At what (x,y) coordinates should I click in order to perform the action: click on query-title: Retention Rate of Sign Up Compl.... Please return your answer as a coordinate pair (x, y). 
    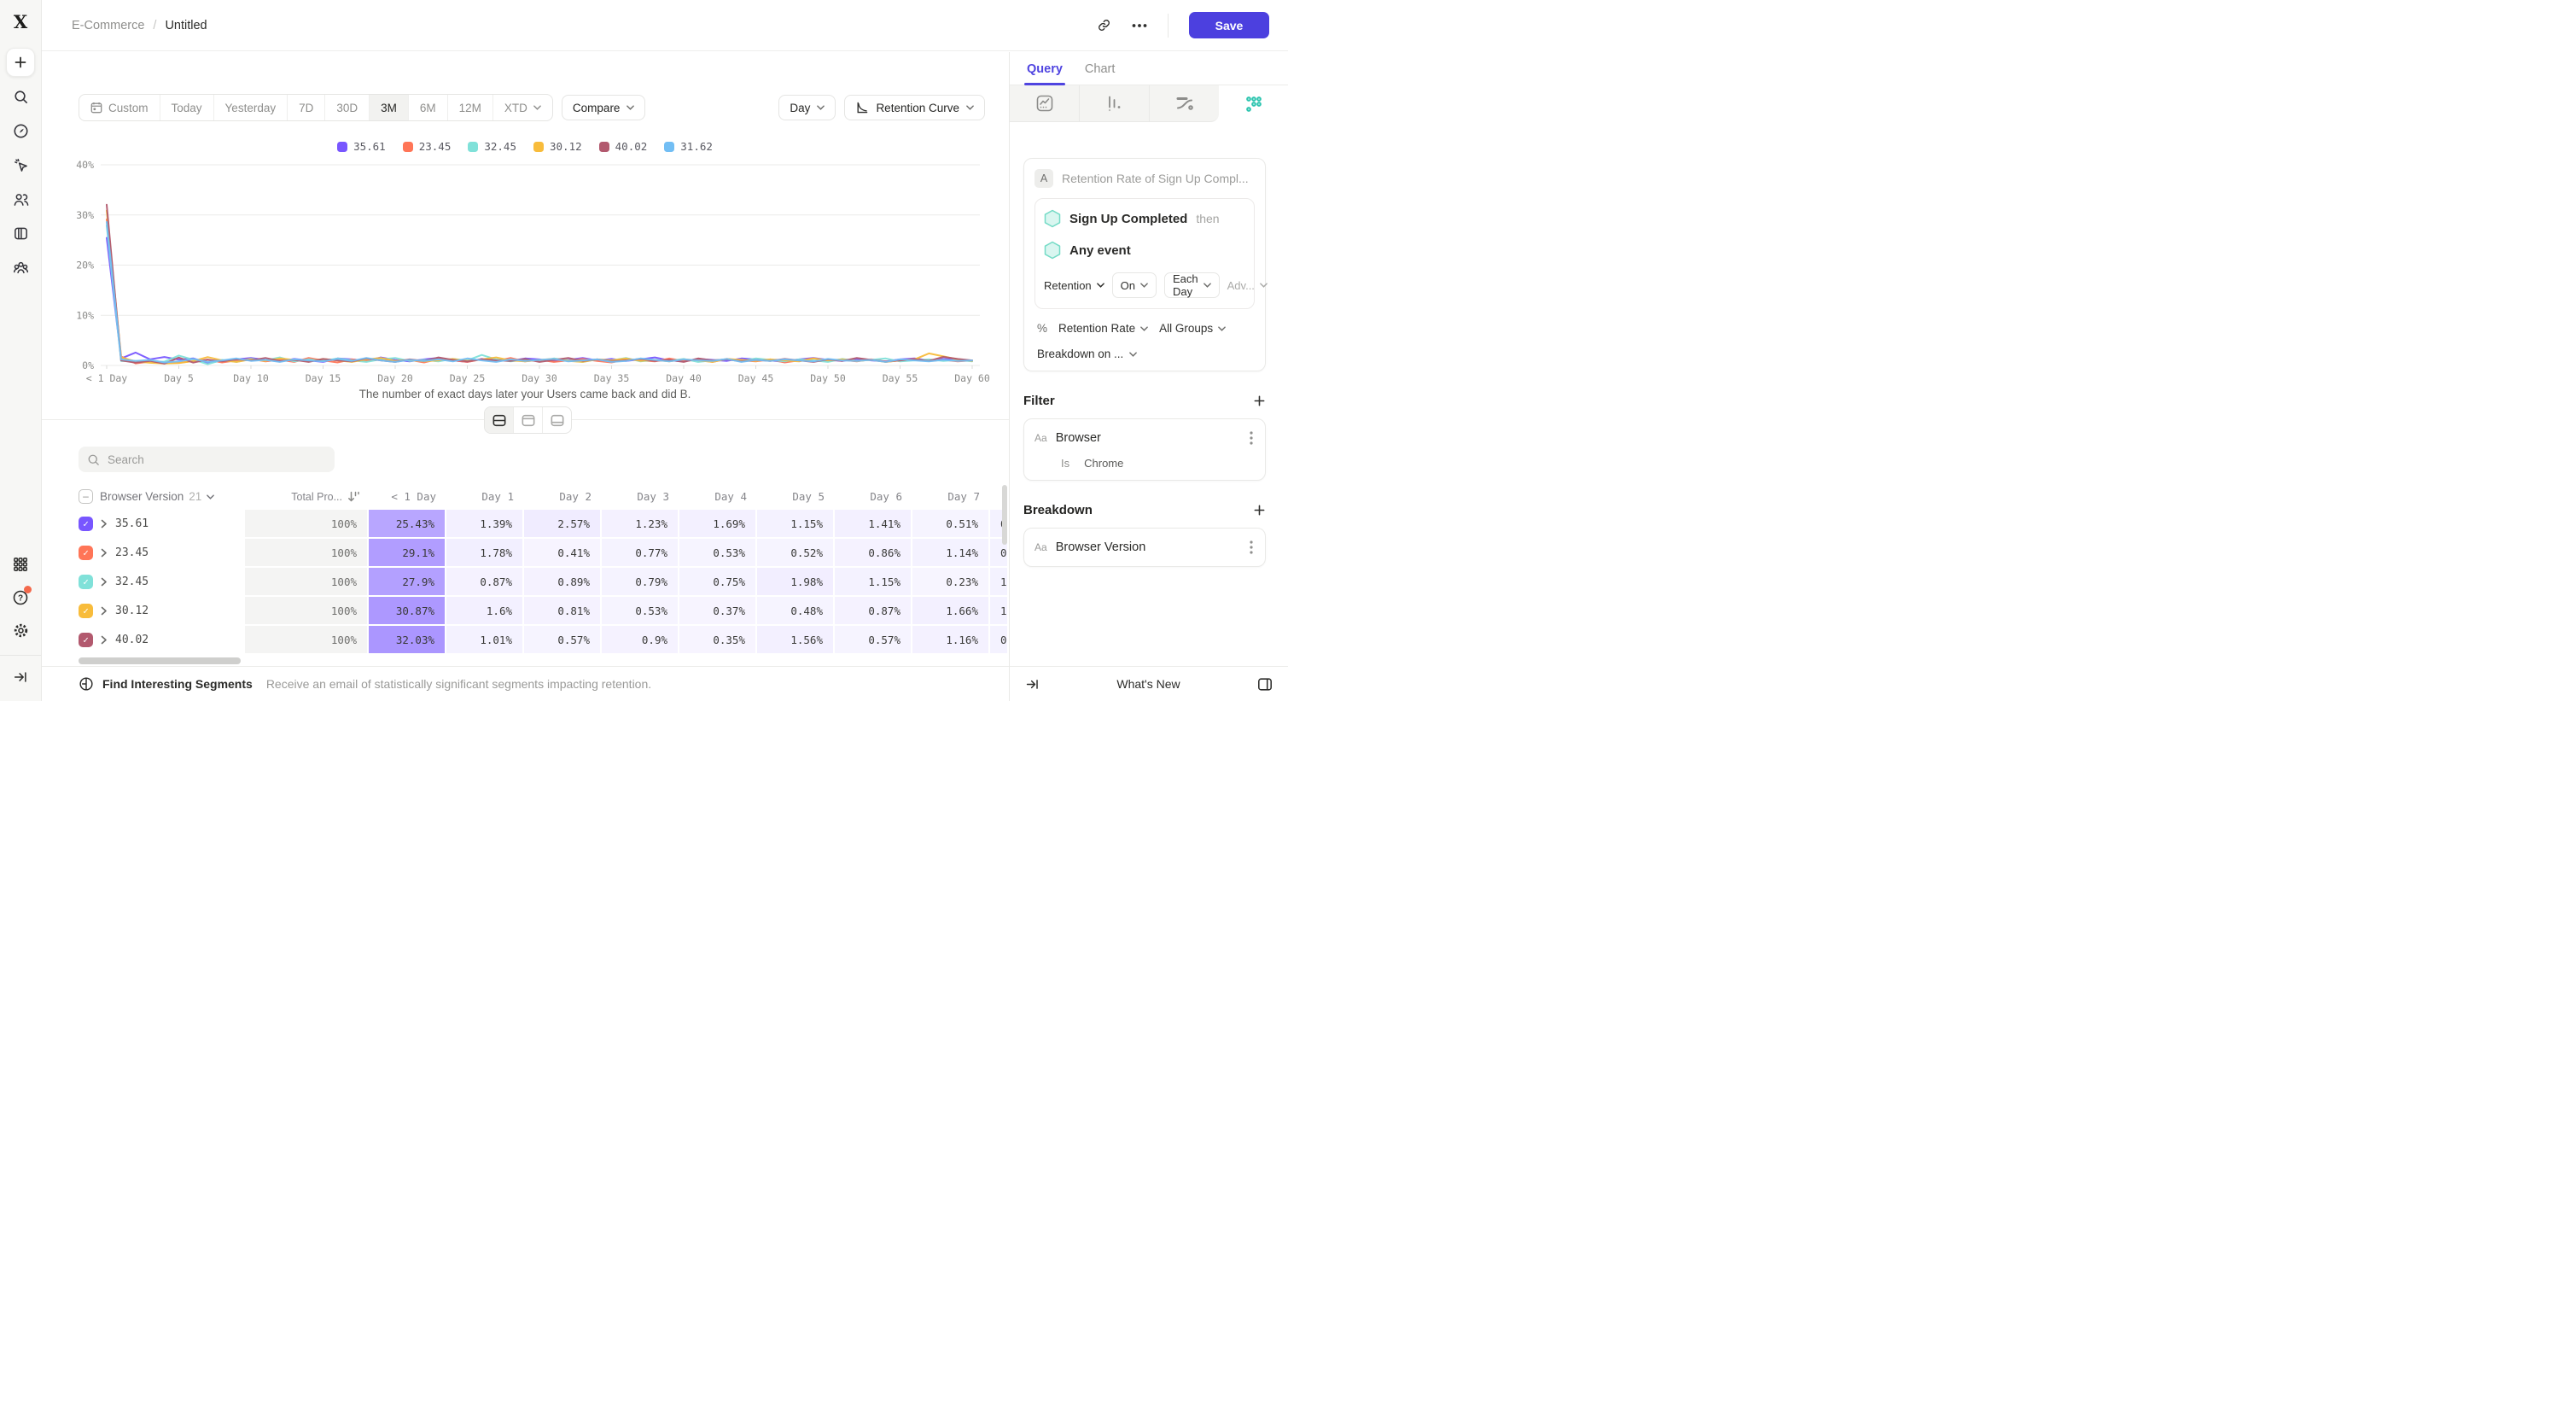
    Looking at the image, I should click on (1155, 179).